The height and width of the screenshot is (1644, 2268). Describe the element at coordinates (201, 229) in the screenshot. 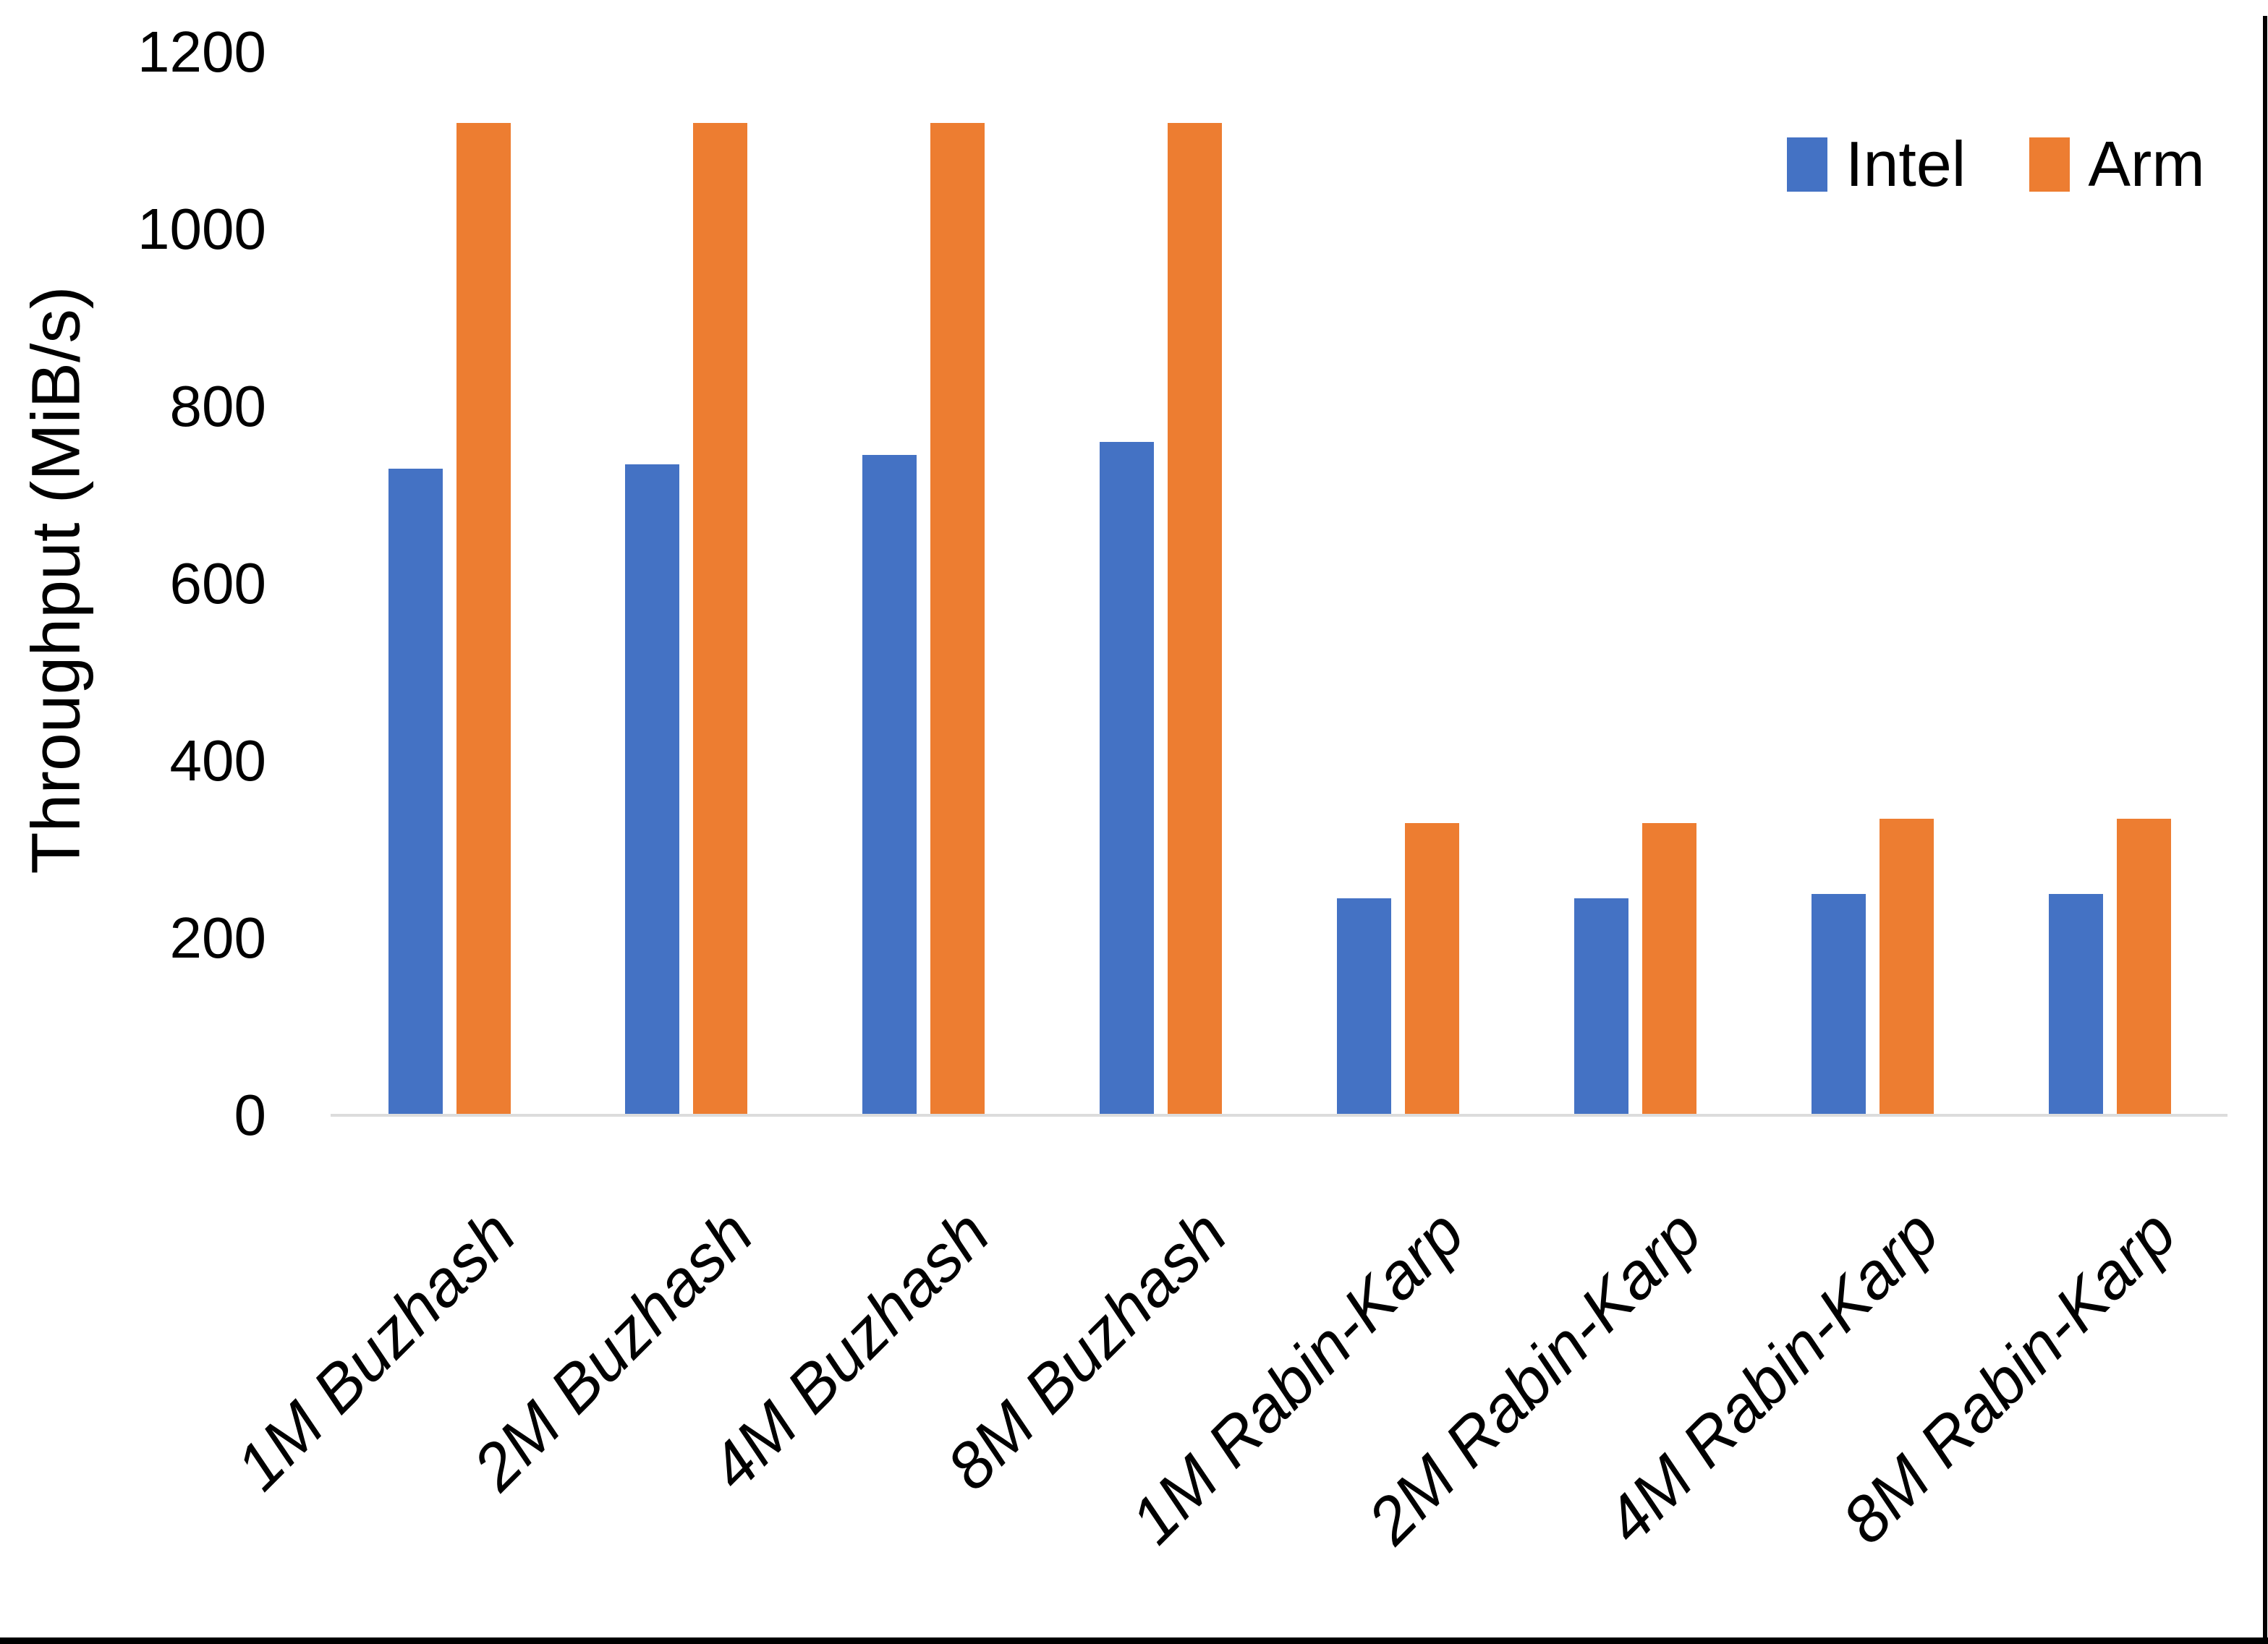

I see `y-tick-label-1000: 1000` at that location.